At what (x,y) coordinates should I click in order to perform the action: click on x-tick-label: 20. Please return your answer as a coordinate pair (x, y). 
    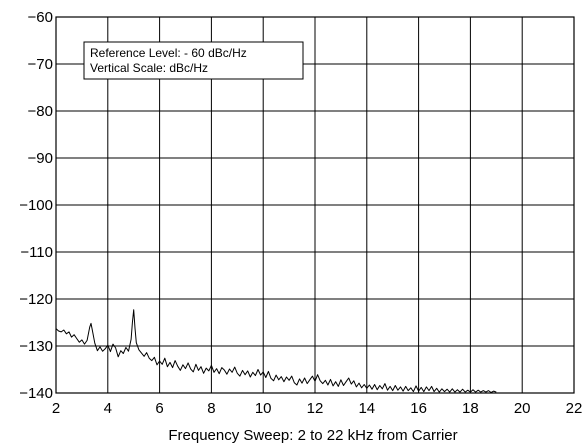
    Looking at the image, I should click on (522, 408).